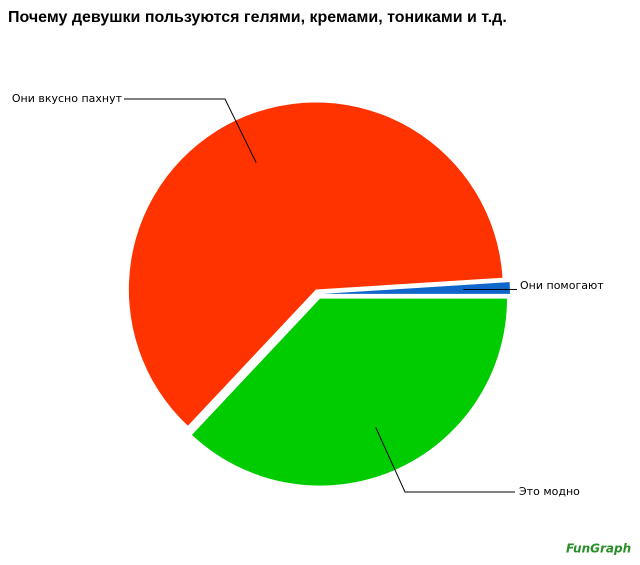 The width and height of the screenshot is (640, 565). I want to click on slice-label: Они вкусно пахнут, so click(67, 98).